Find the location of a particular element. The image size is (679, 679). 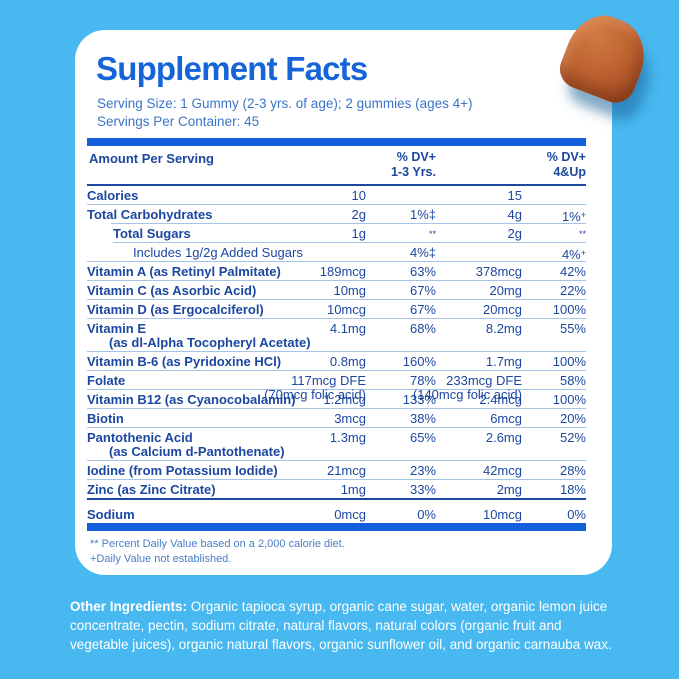

nutrient-row: Sodium 0mcg 0% 10mcg 0% is located at coordinates (336, 511).